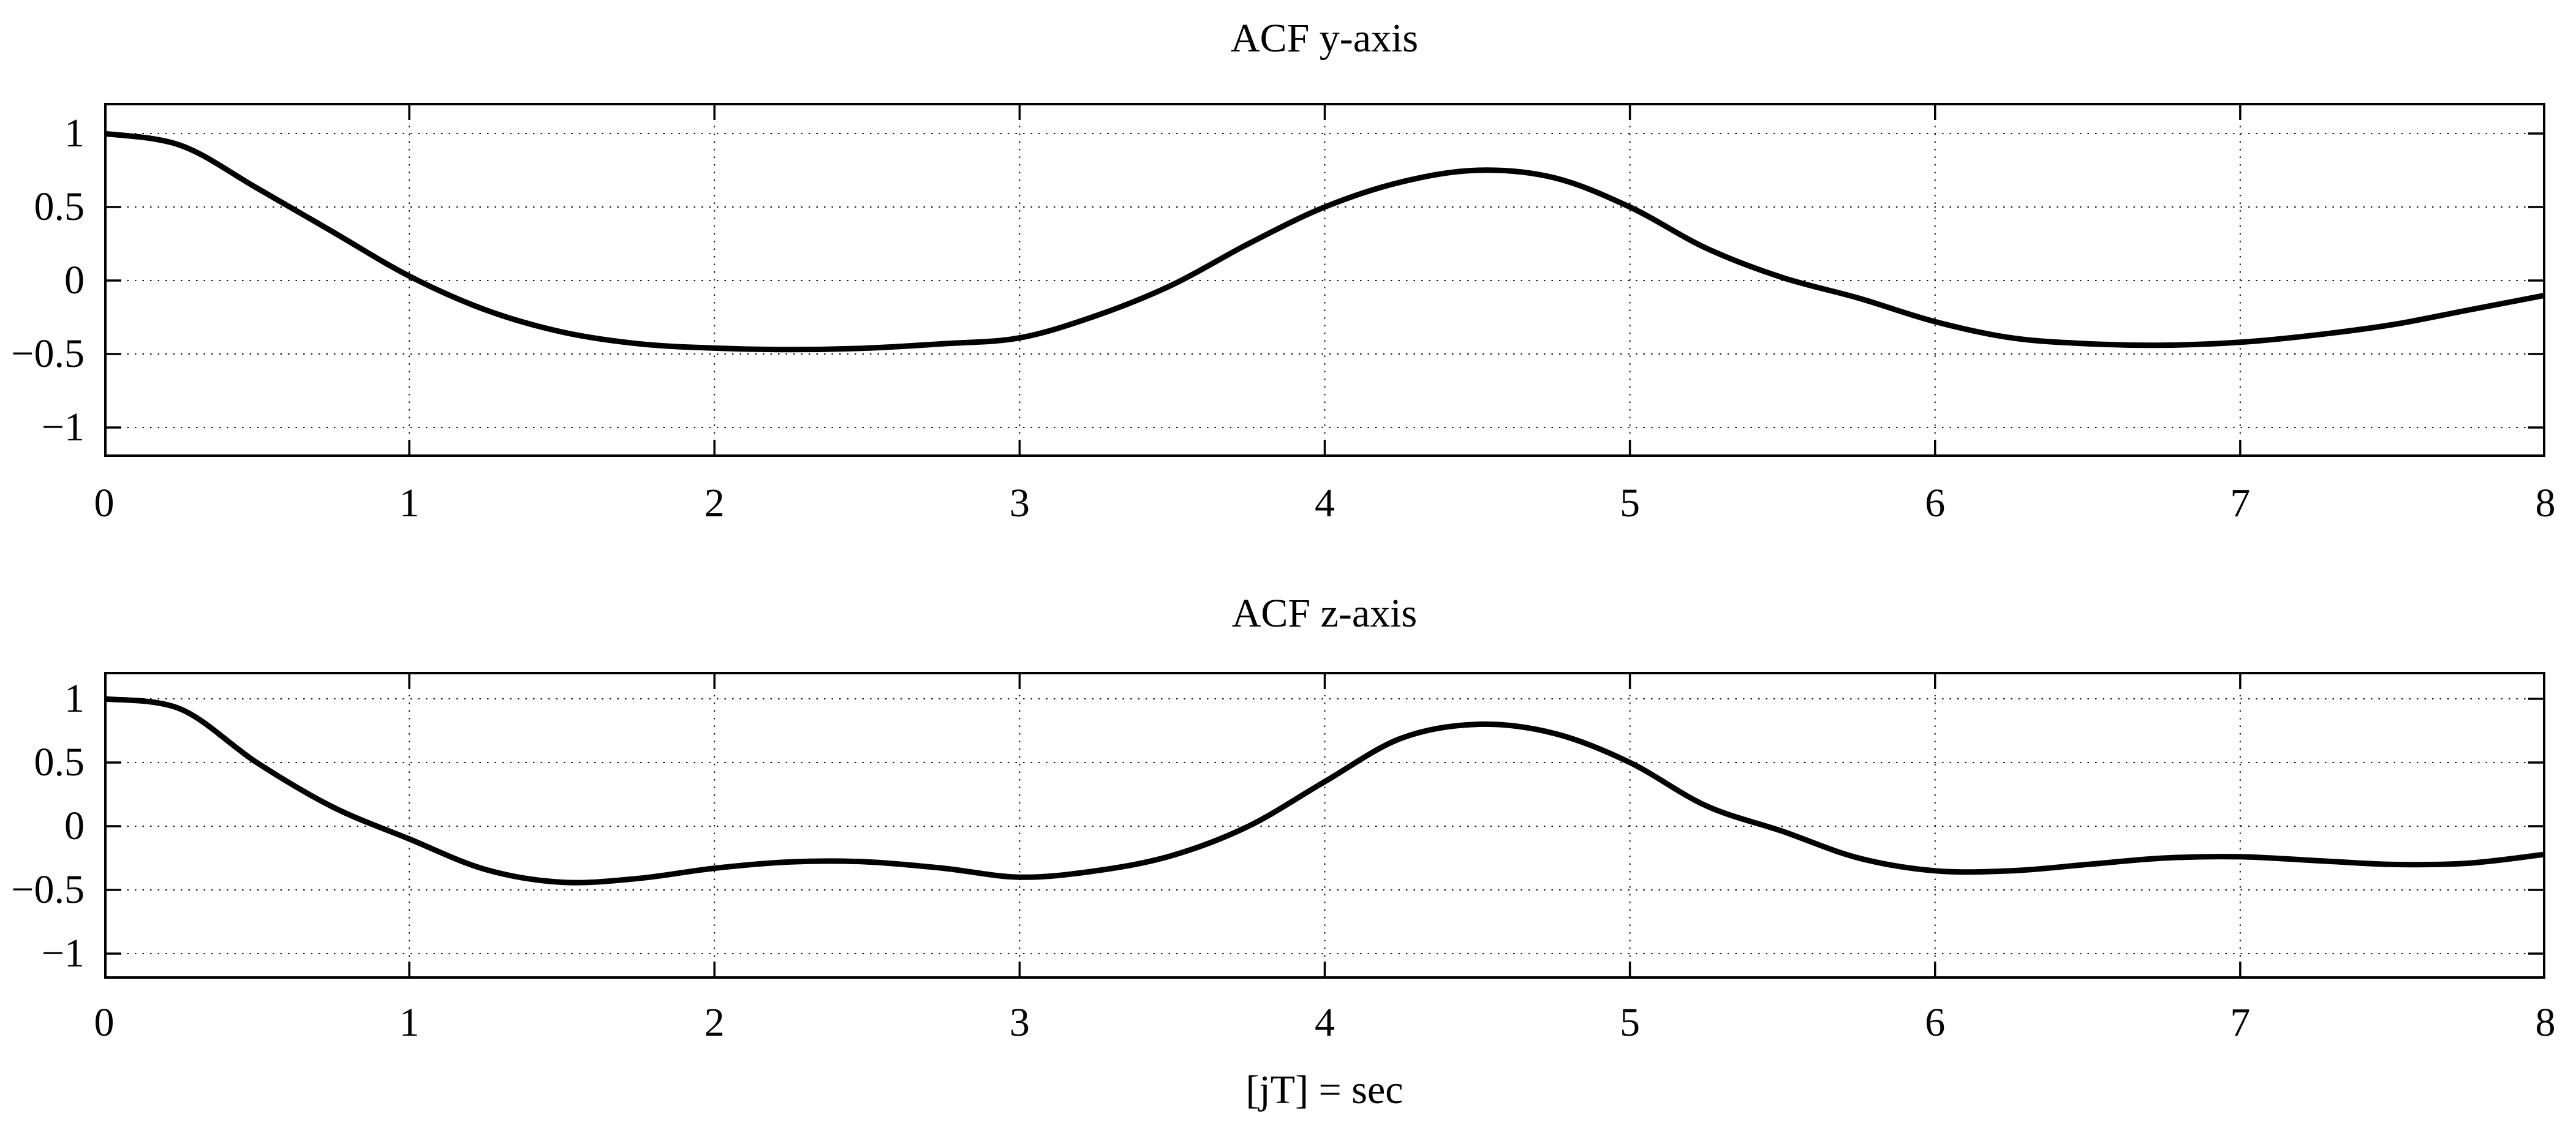 This screenshot has width=2576, height=1130. What do you see at coordinates (1324, 1090) in the screenshot?
I see `x-axis-label: [jT] = sec` at bounding box center [1324, 1090].